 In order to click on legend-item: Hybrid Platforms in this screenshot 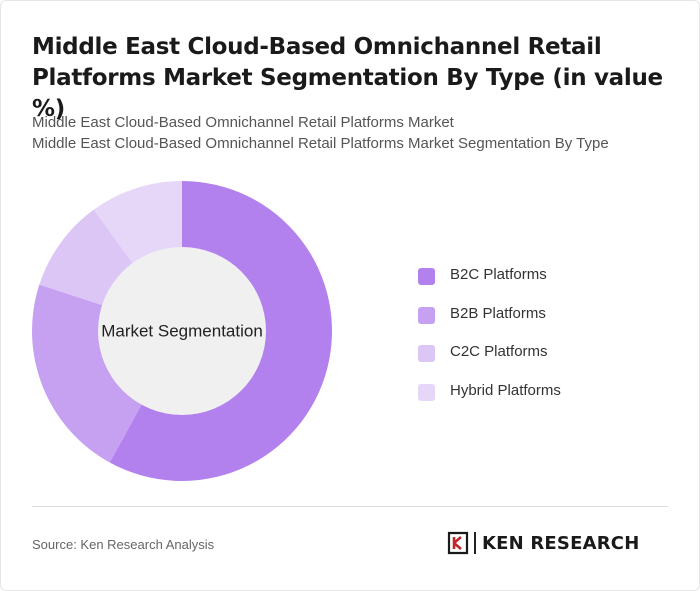, I will do `click(489, 399)`.